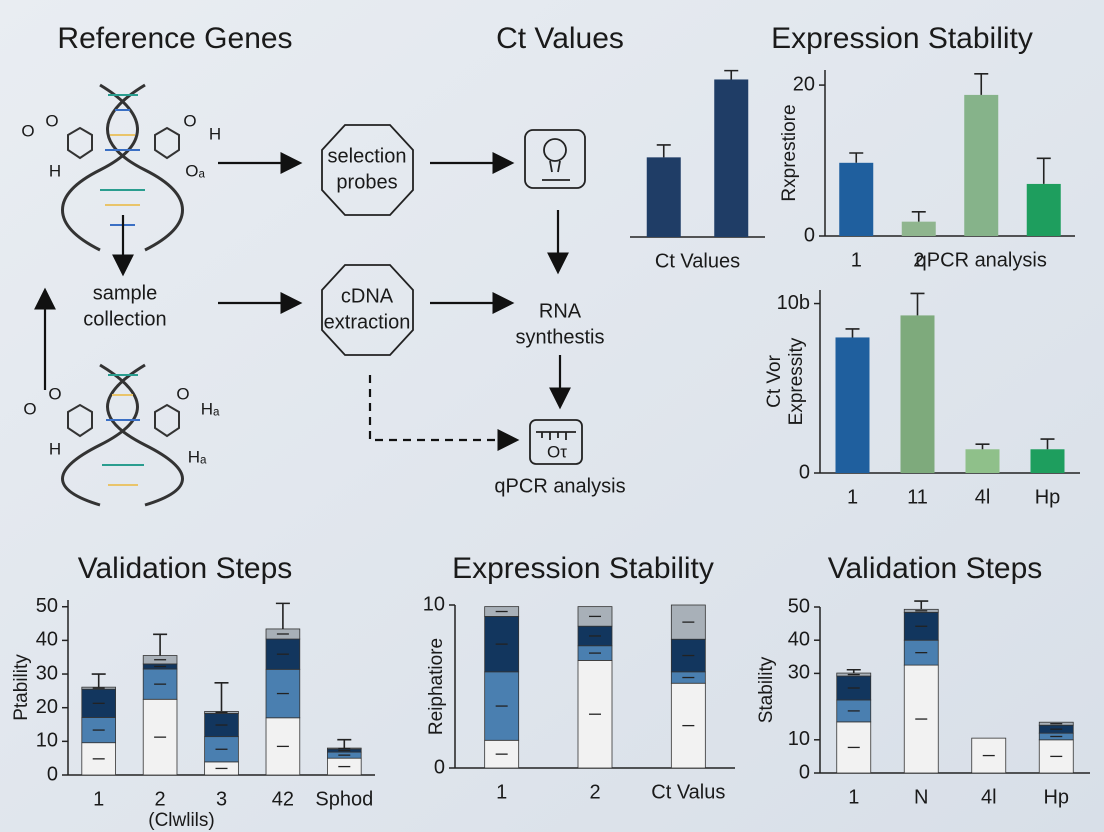 The height and width of the screenshot is (832, 1104). Describe the element at coordinates (557, 451) in the screenshot. I see `node-label: Oτ` at that location.